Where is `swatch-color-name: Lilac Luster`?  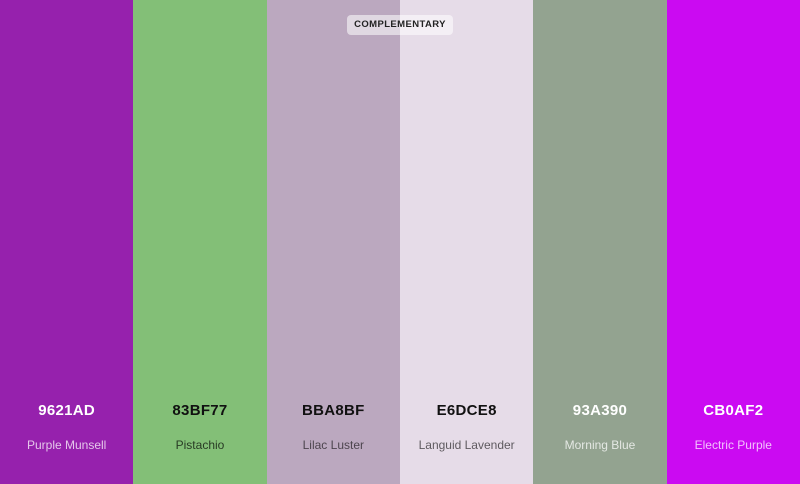 swatch-color-name: Lilac Luster is located at coordinates (333, 445).